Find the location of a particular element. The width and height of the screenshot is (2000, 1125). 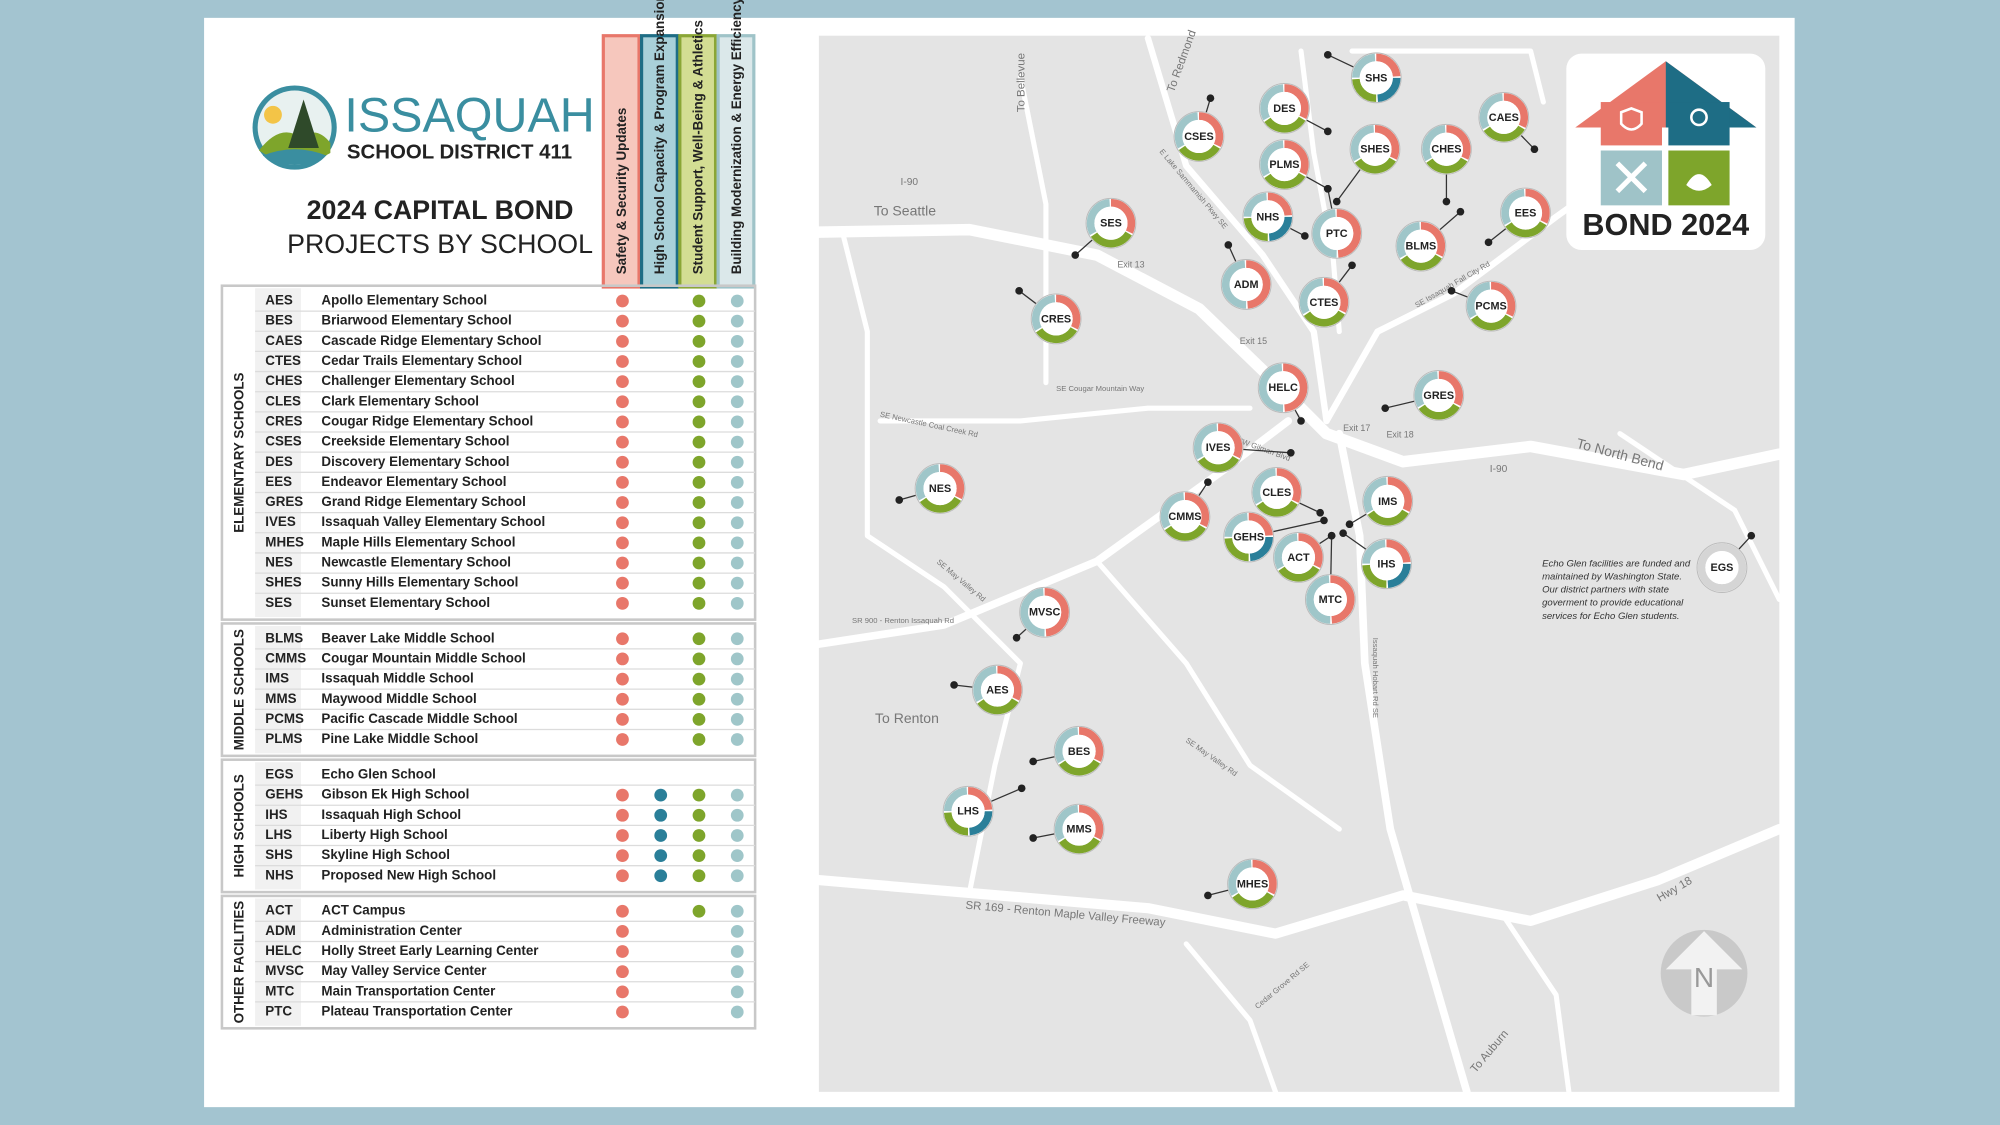

school-code: EGS is located at coordinates (279, 774).